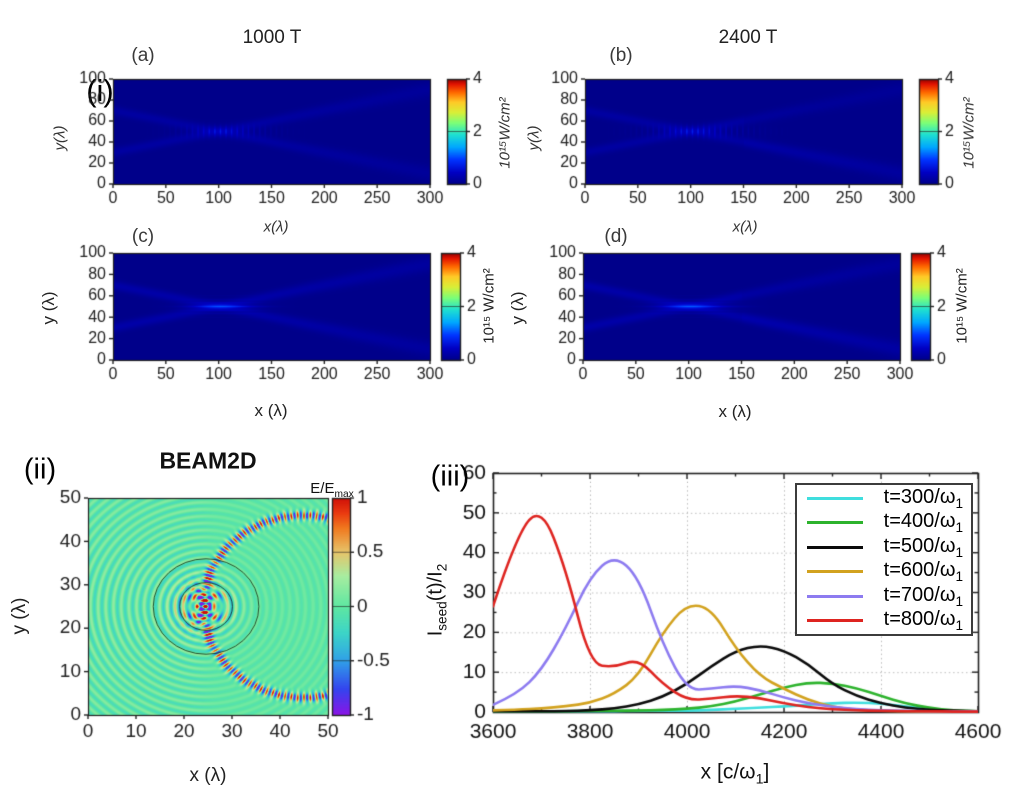 The height and width of the screenshot is (802, 1024). I want to click on ylabel-I: I, so click(435, 633).